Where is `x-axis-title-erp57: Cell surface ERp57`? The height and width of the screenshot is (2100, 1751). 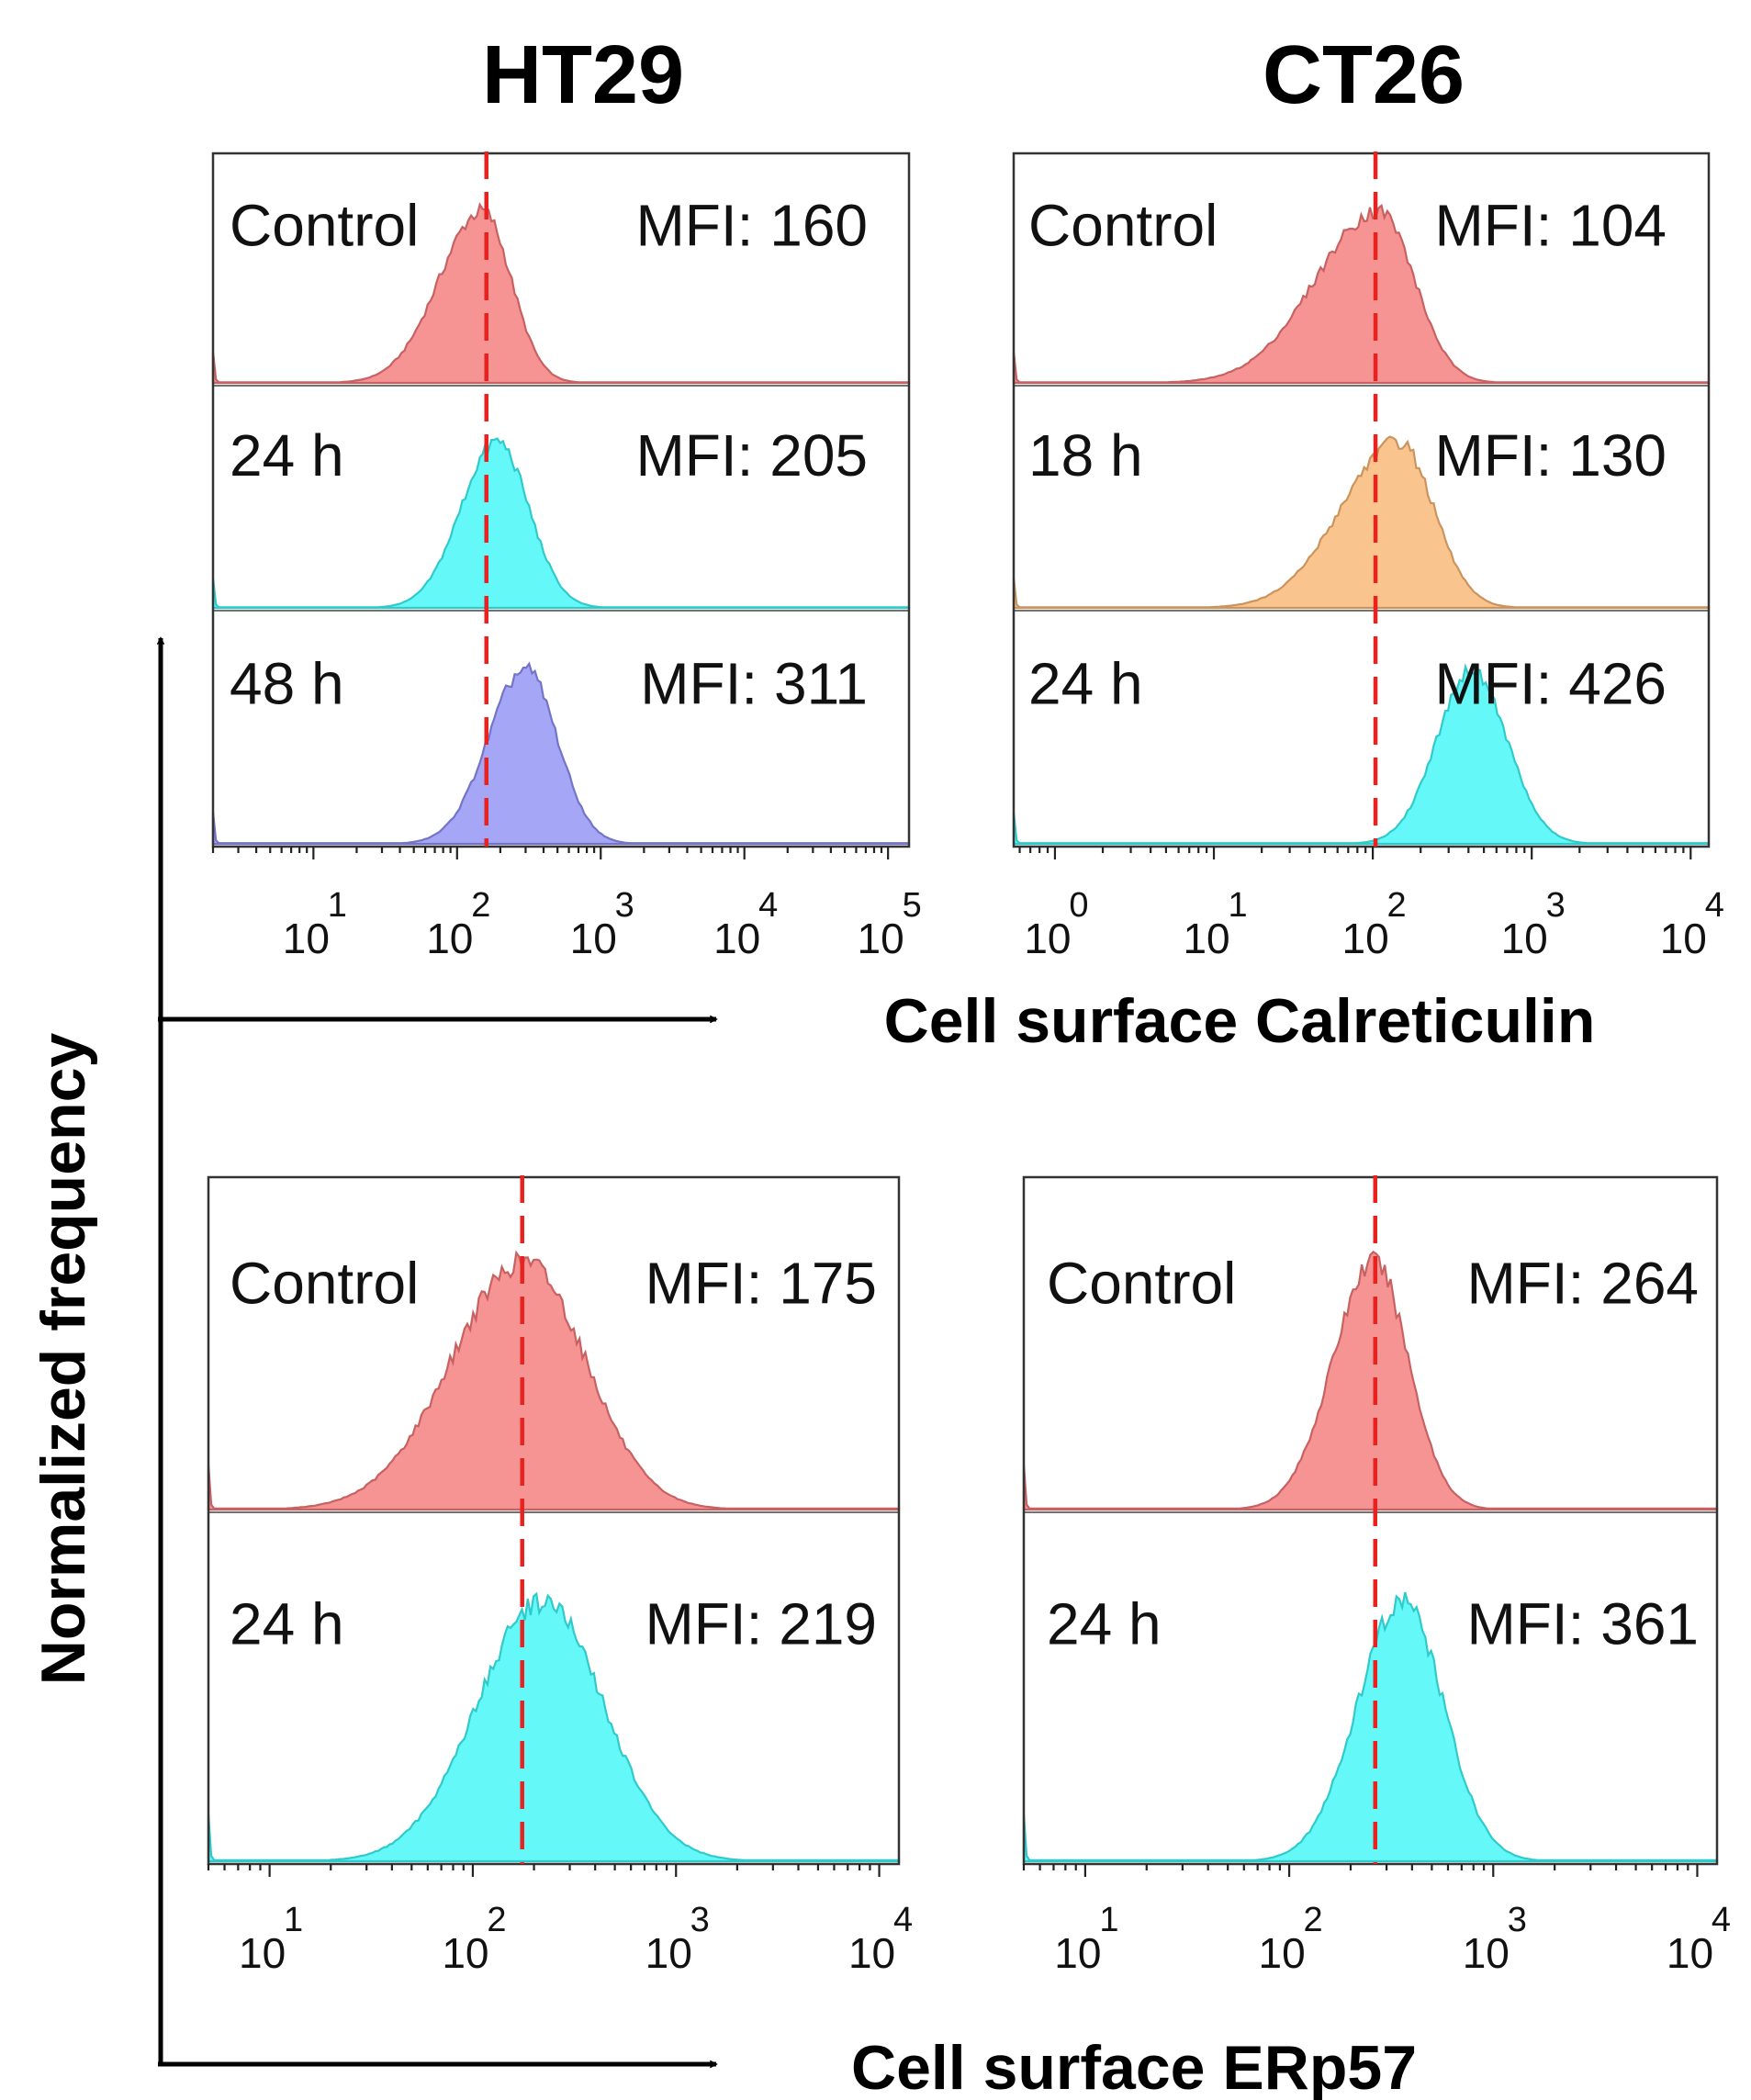
x-axis-title-erp57: Cell surface ERp57 is located at coordinates (1134, 2066).